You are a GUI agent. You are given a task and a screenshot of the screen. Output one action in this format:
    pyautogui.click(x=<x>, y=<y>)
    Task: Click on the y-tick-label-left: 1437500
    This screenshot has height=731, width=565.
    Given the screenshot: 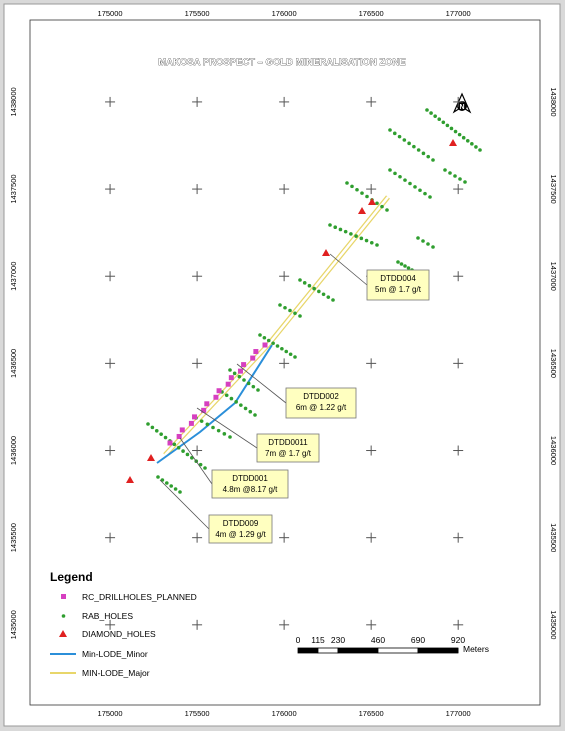 What is the action you would take?
    pyautogui.click(x=13, y=188)
    